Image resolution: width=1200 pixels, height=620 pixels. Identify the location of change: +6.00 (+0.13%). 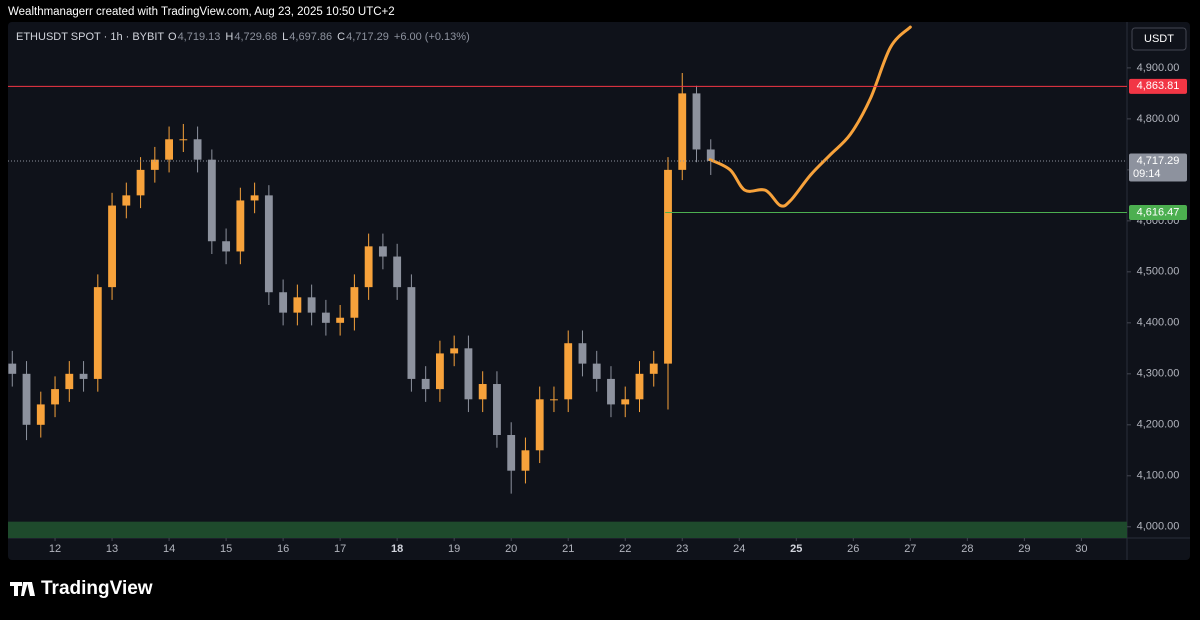
(432, 37).